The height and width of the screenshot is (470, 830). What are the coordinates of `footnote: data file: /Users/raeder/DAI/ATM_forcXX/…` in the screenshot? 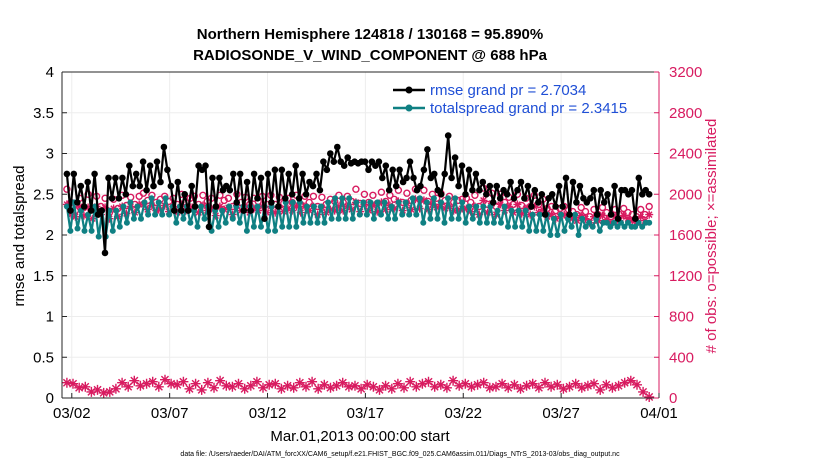 It's located at (400, 454).